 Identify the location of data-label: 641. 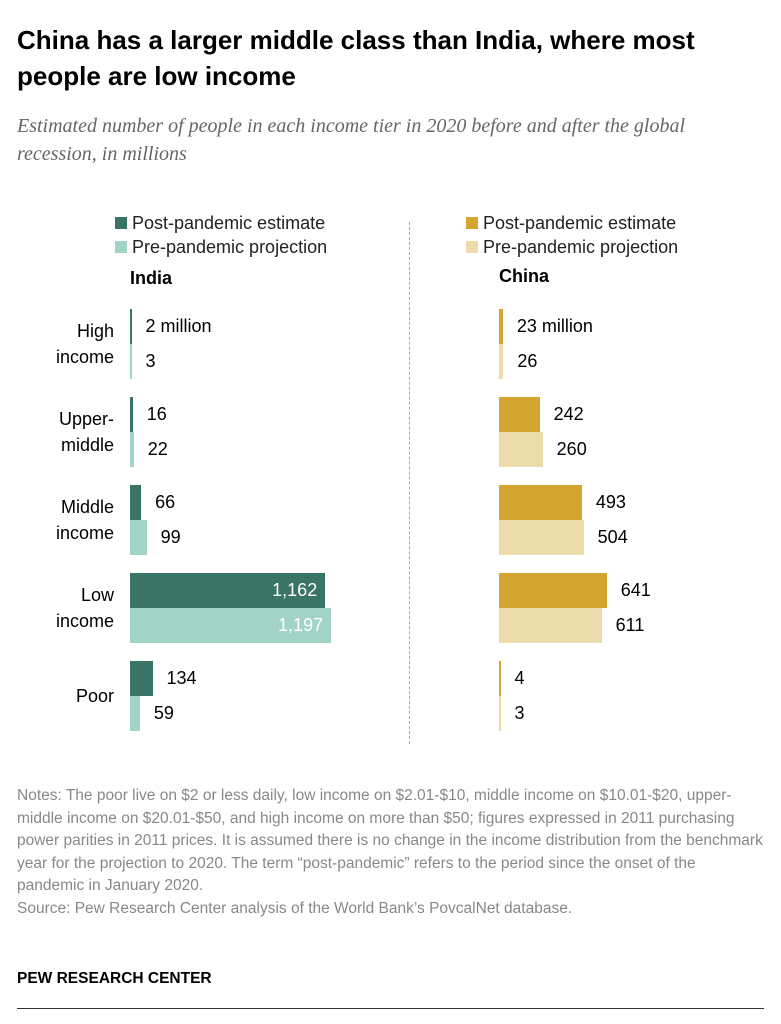
(635, 590).